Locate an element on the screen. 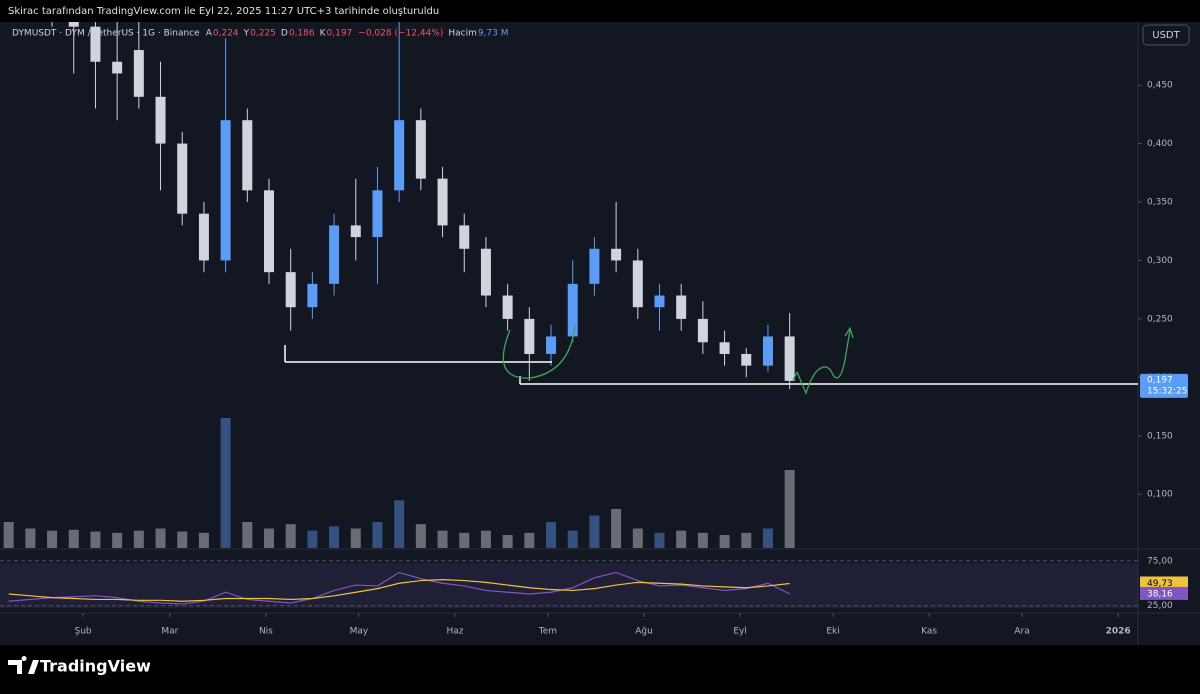 This screenshot has width=1200, height=694. rsi-ma-line is located at coordinates (399, 590).